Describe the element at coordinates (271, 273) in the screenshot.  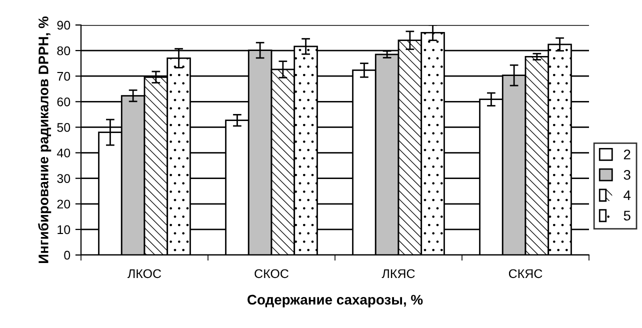
I see `x-tick-label: СКОС` at that location.